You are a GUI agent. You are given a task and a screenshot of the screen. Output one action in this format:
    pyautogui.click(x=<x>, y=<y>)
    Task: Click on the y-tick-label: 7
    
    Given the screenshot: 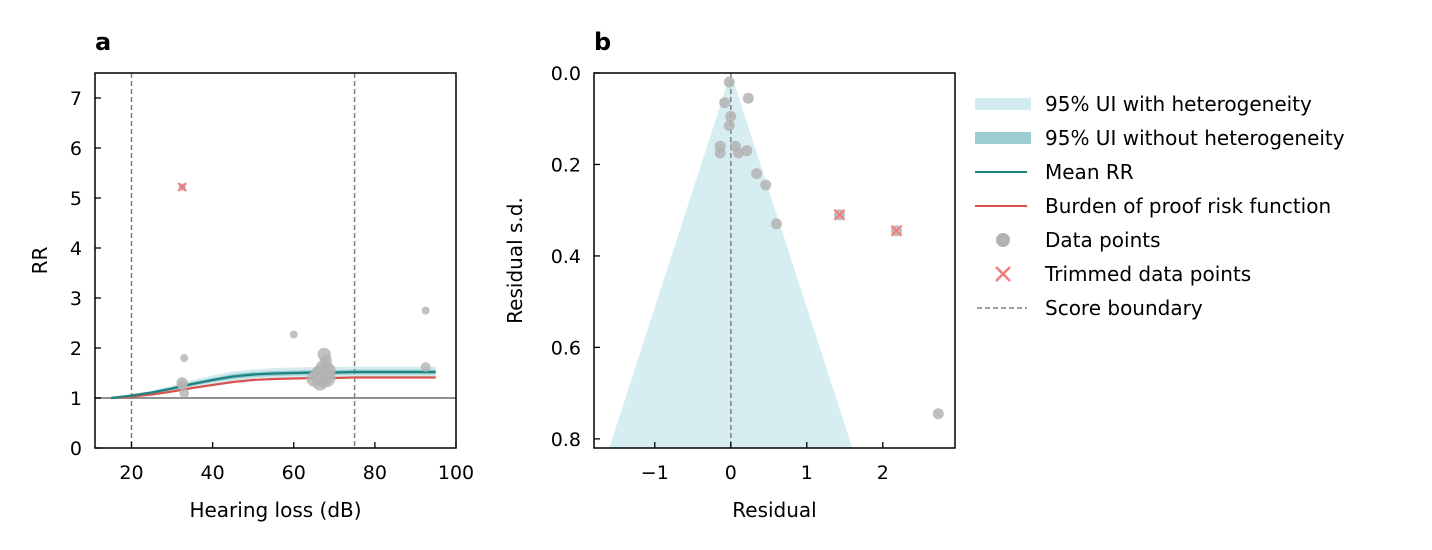 What is the action you would take?
    pyautogui.click(x=76, y=99)
    